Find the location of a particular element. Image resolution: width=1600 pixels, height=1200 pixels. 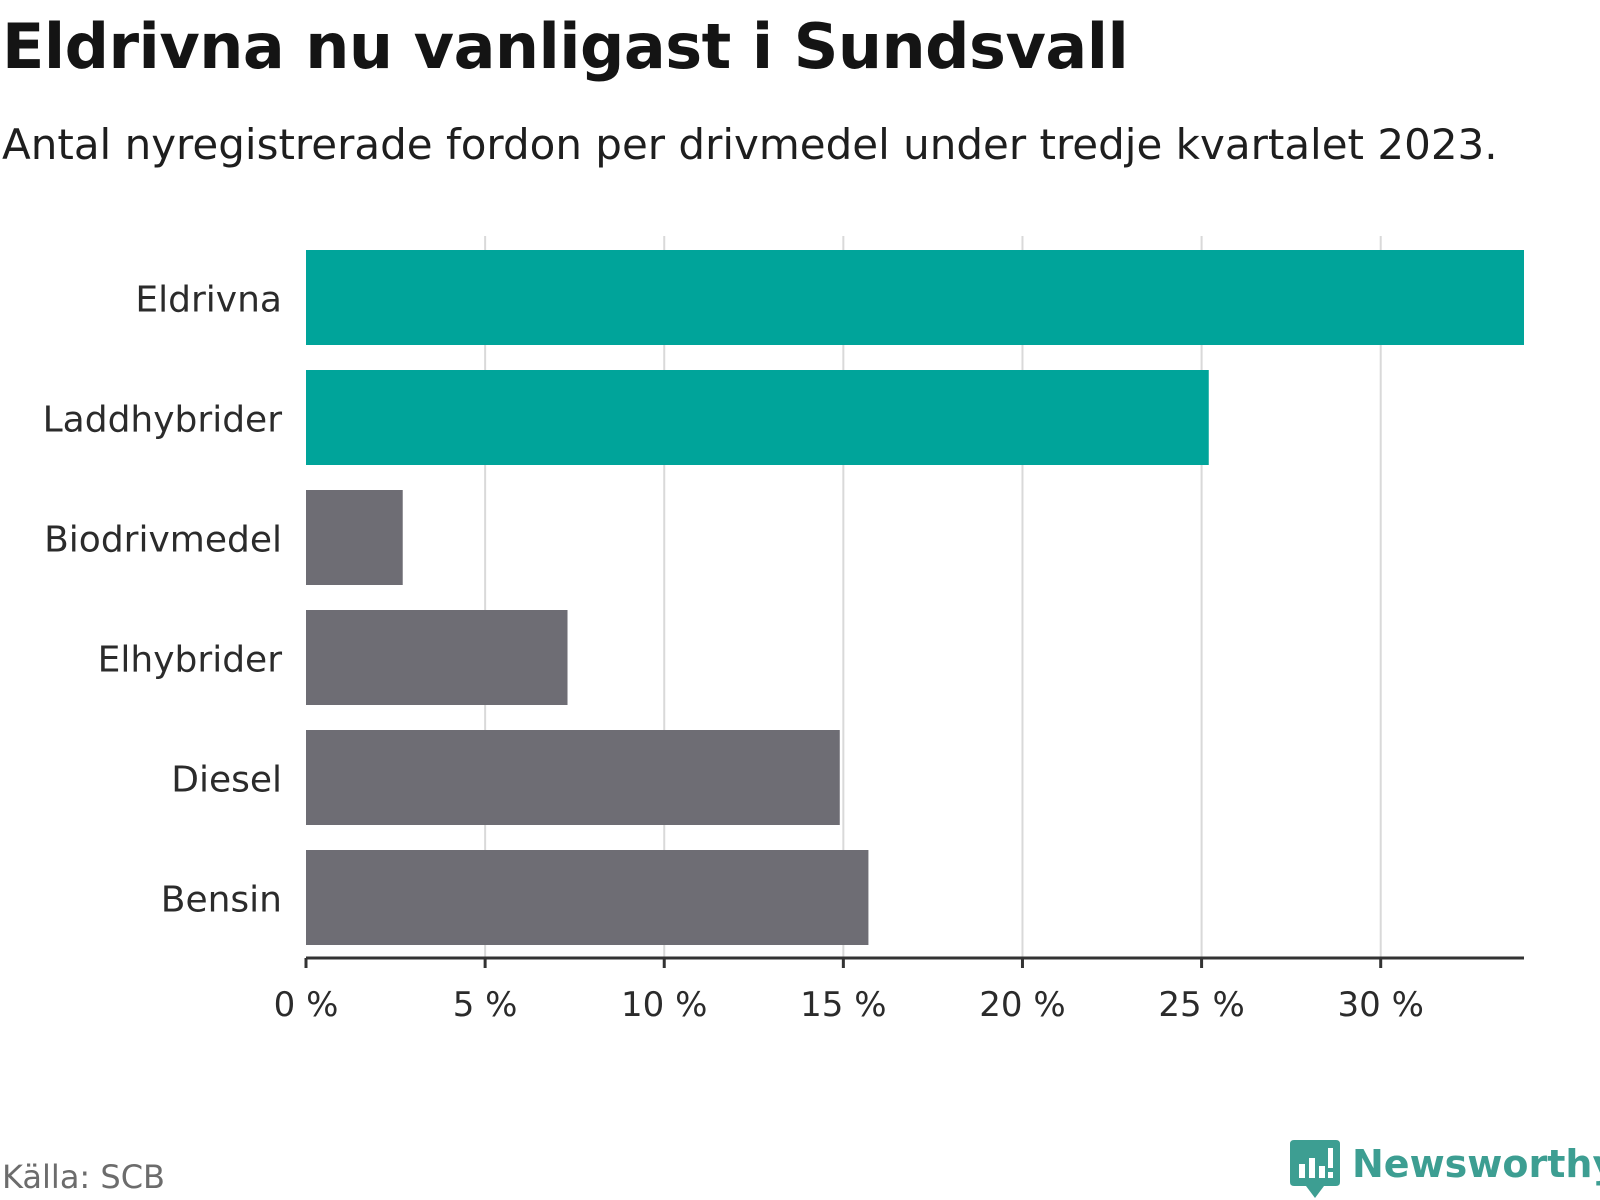

bar-elhybrider is located at coordinates (437, 657).